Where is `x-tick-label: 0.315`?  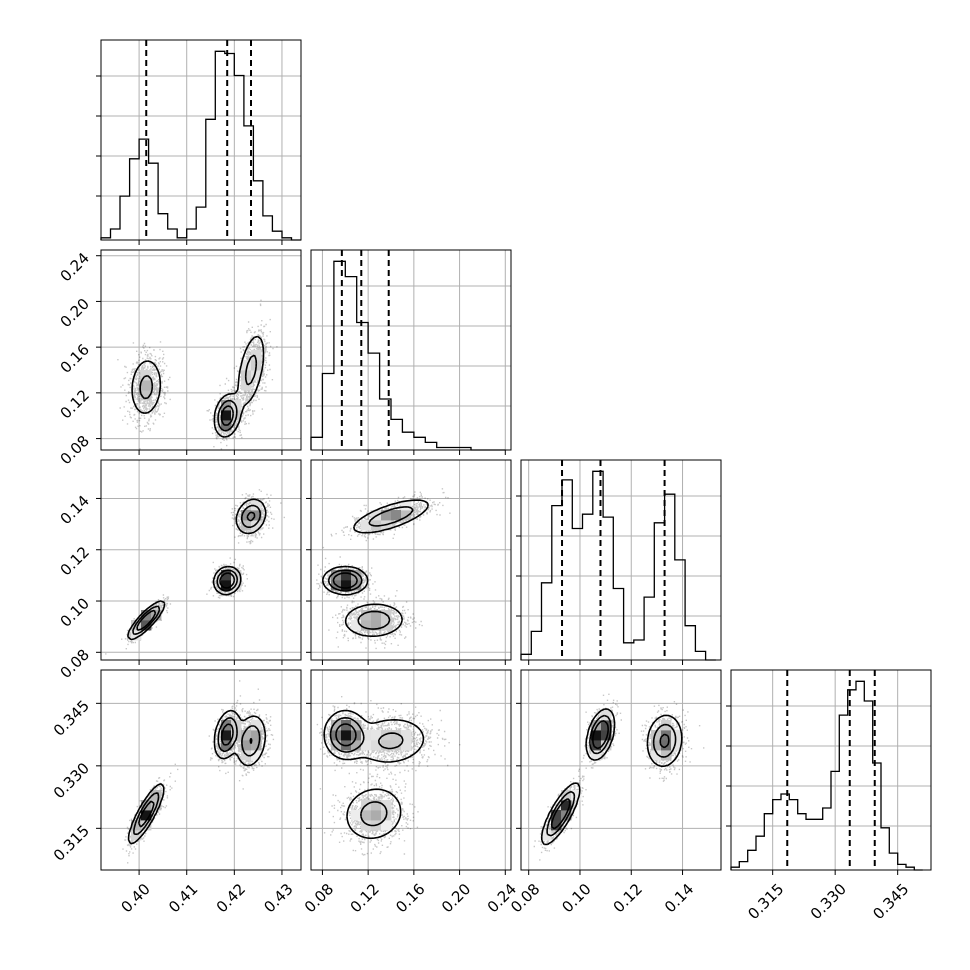
x-tick-label: 0.315 is located at coordinates (765, 901).